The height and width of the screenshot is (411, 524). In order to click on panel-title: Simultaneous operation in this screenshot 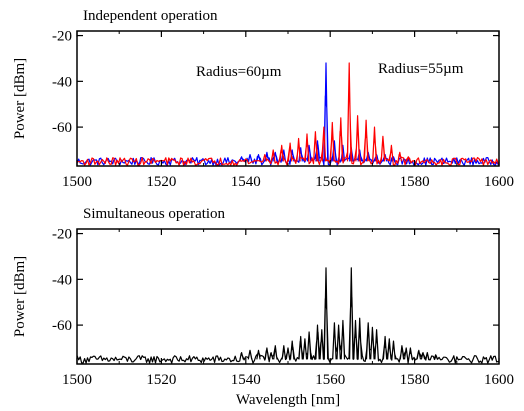, I will do `click(154, 214)`.